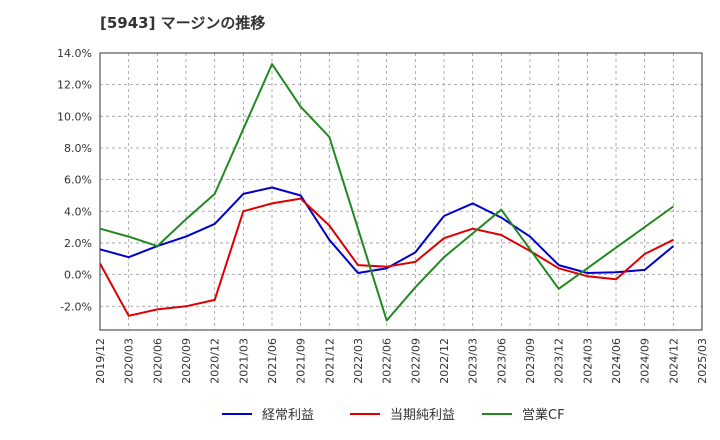 This screenshot has width=720, height=440. What do you see at coordinates (543, 415) in the screenshot?
I see `legend-label-3: 営業CF` at bounding box center [543, 415].